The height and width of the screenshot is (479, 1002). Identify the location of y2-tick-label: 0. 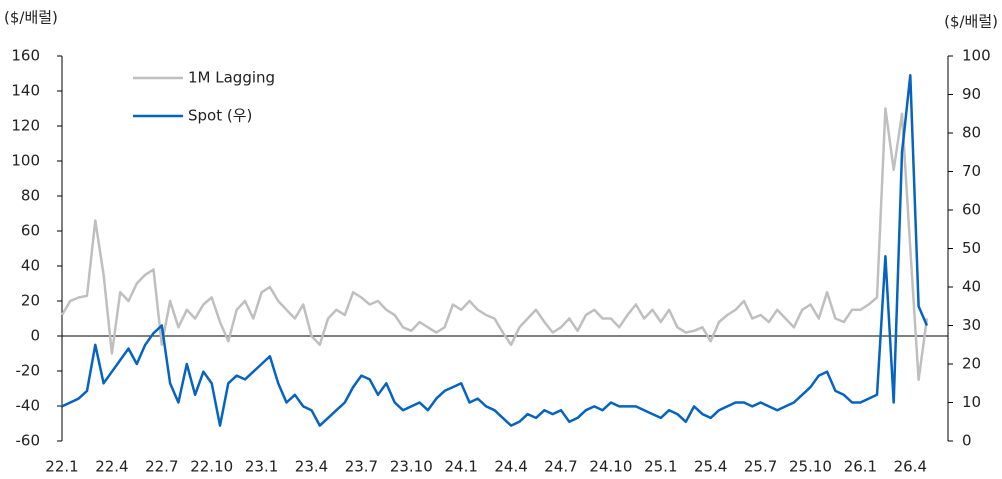
(967, 441).